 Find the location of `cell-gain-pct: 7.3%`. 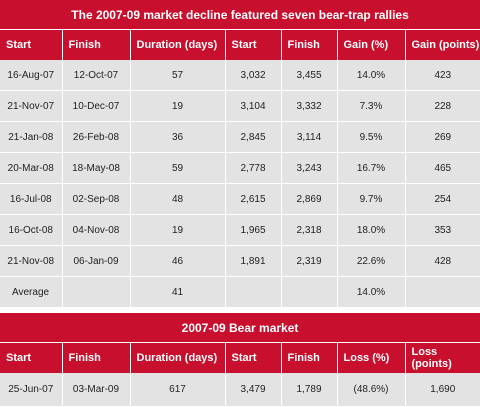

cell-gain-pct: 7.3% is located at coordinates (371, 106).